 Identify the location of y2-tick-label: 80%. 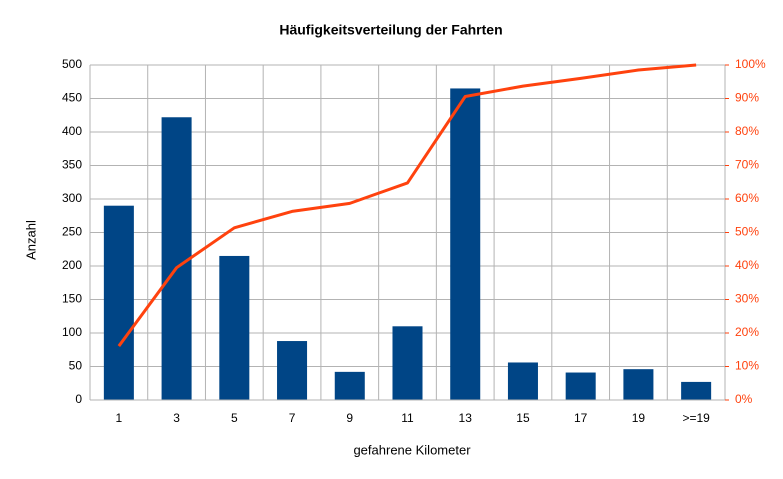
(747, 131).